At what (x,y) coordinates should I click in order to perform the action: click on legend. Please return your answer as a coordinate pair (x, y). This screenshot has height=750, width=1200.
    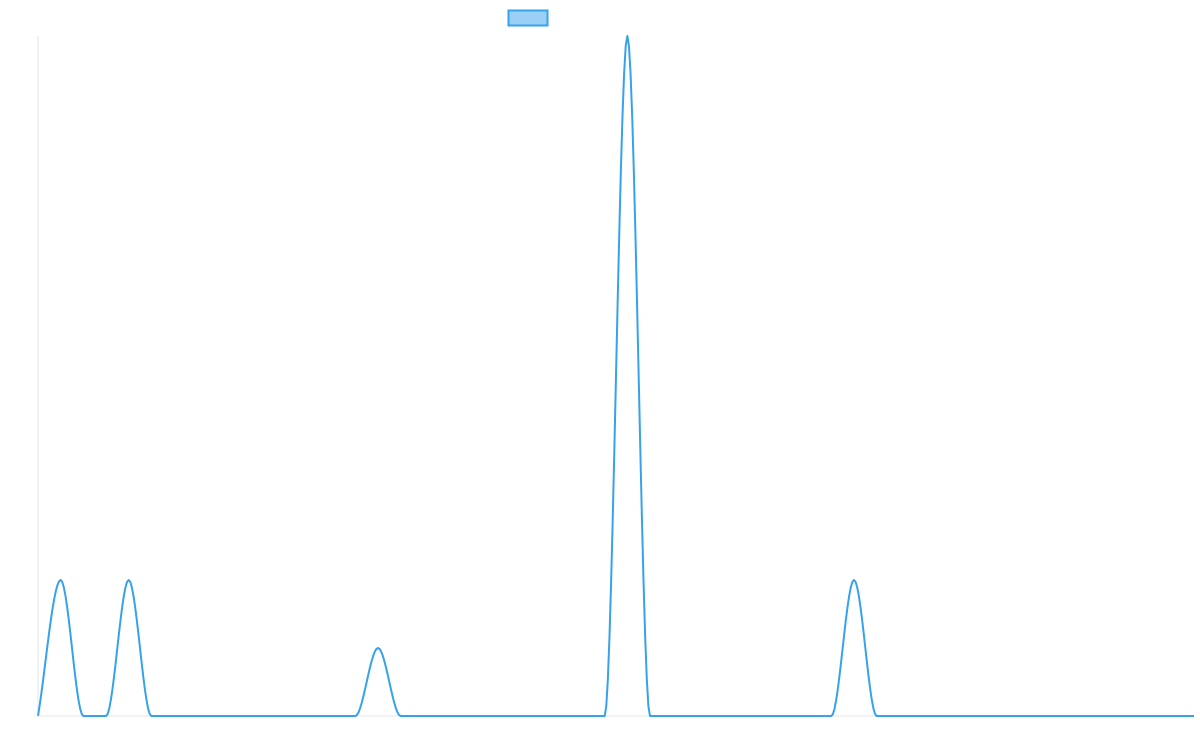
    Looking at the image, I should click on (528, 18).